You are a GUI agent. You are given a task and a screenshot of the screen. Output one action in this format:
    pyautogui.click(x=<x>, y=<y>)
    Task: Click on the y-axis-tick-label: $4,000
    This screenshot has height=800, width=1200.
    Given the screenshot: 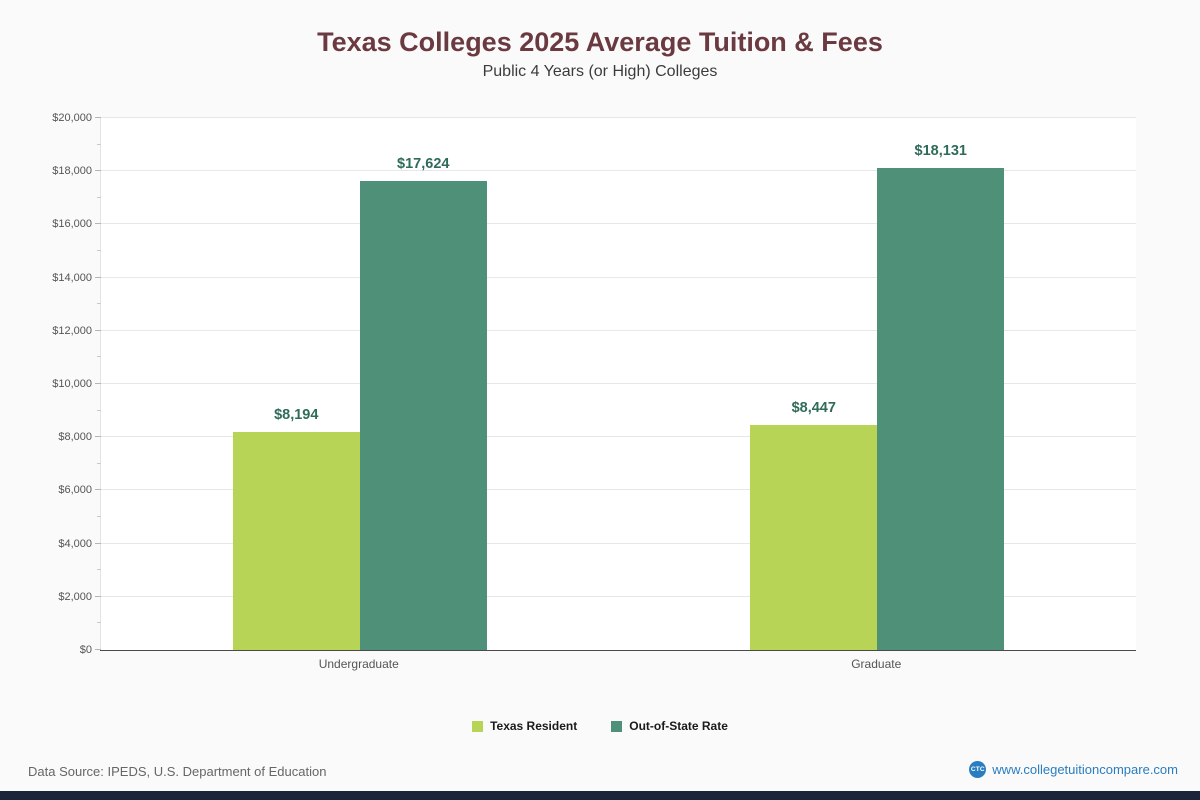 What is the action you would take?
    pyautogui.click(x=75, y=543)
    